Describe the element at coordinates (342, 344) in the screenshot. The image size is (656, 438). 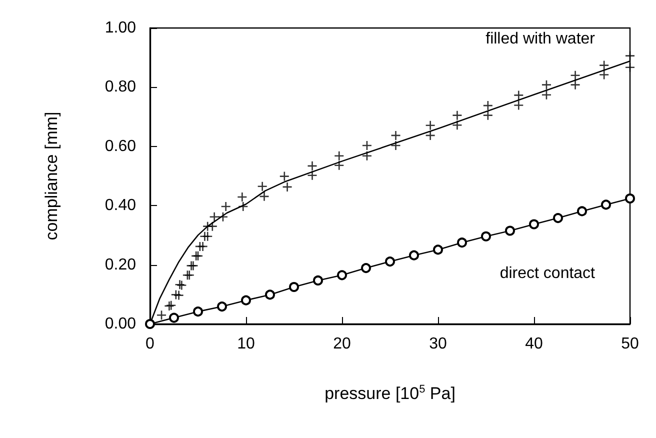
I see `x-tick-label: 20` at that location.